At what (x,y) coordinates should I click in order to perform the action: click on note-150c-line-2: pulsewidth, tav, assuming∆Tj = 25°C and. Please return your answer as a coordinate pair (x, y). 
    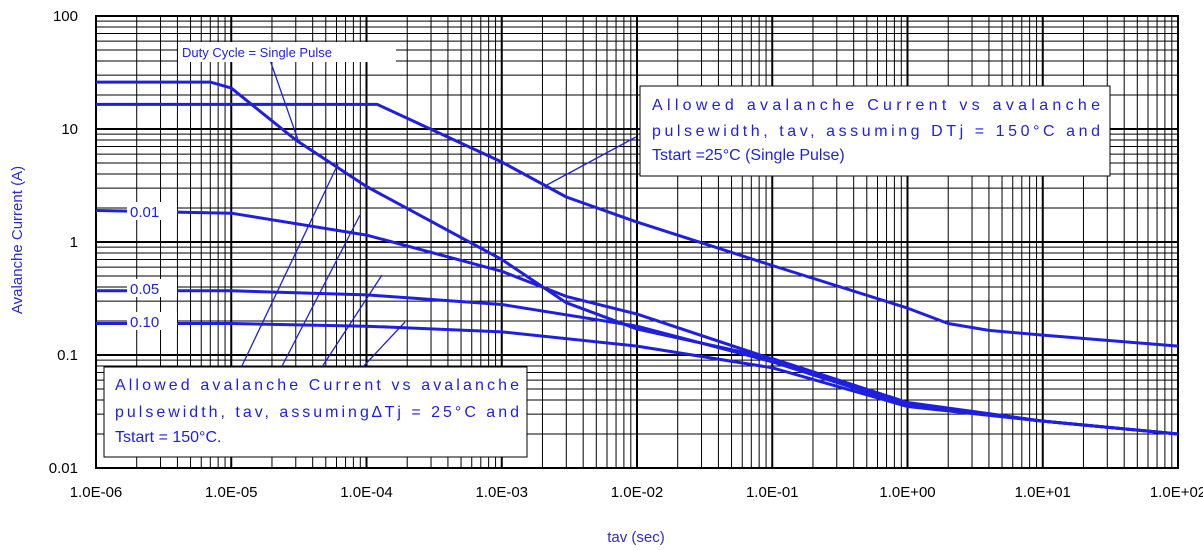
    Looking at the image, I should click on (317, 412).